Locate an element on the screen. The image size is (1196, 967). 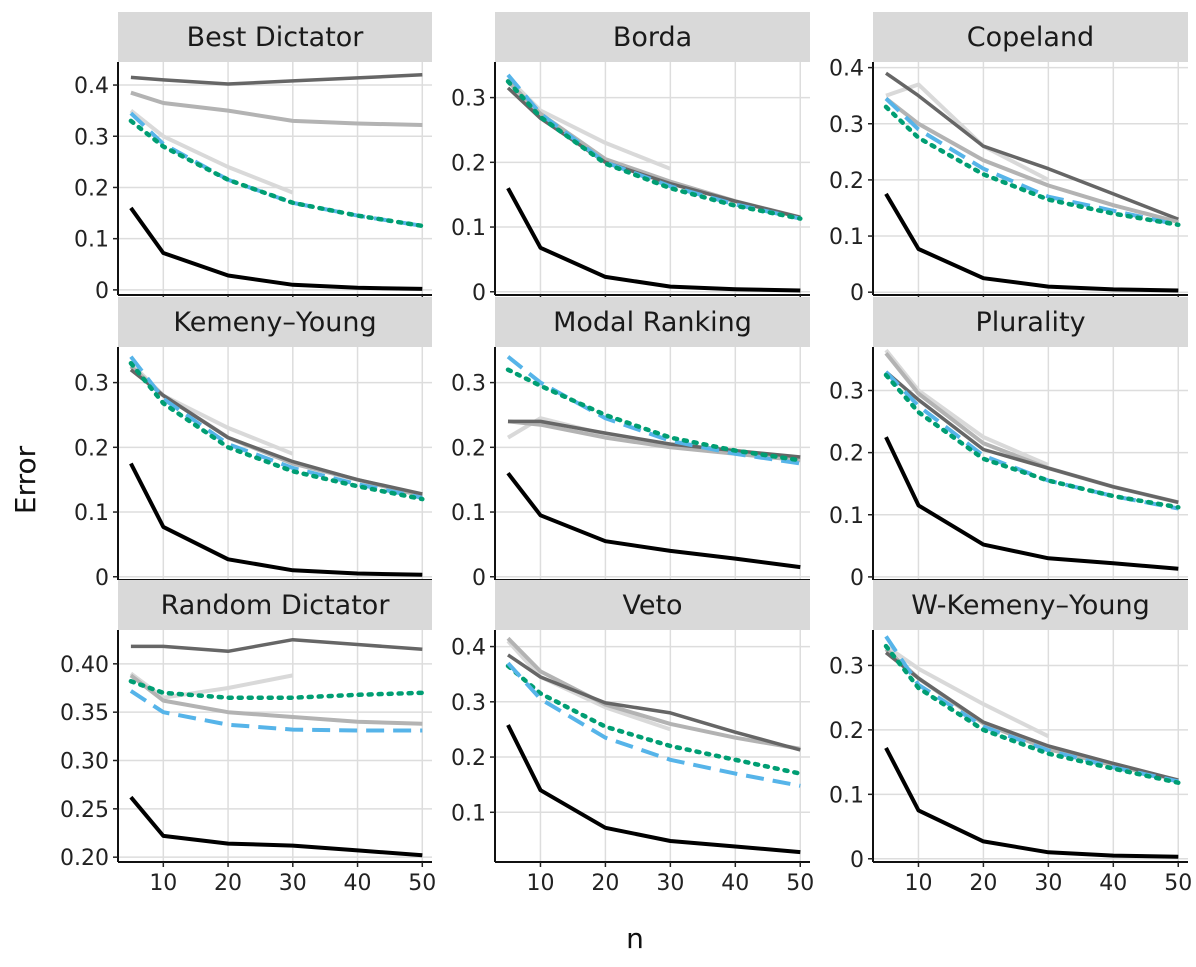
facet-title: Borda is located at coordinates (652, 37).